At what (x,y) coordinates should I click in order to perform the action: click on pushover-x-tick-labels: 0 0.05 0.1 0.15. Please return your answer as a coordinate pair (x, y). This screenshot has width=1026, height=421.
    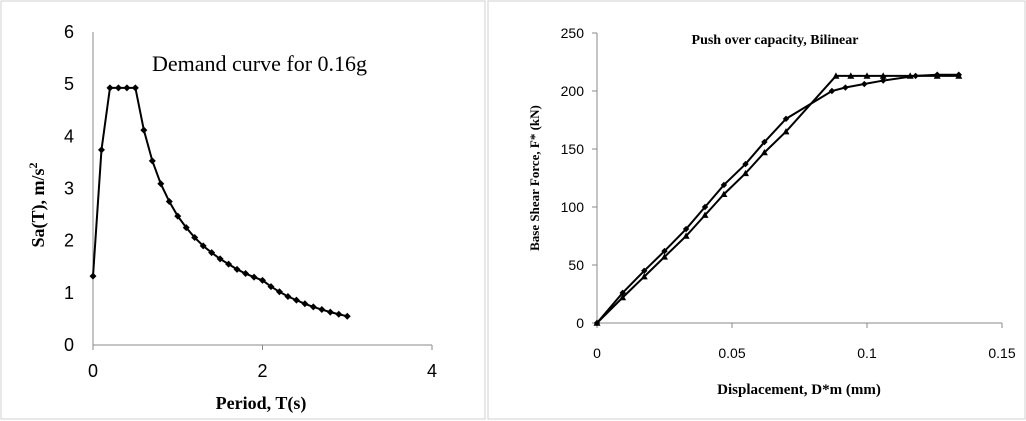
    Looking at the image, I should click on (804, 342).